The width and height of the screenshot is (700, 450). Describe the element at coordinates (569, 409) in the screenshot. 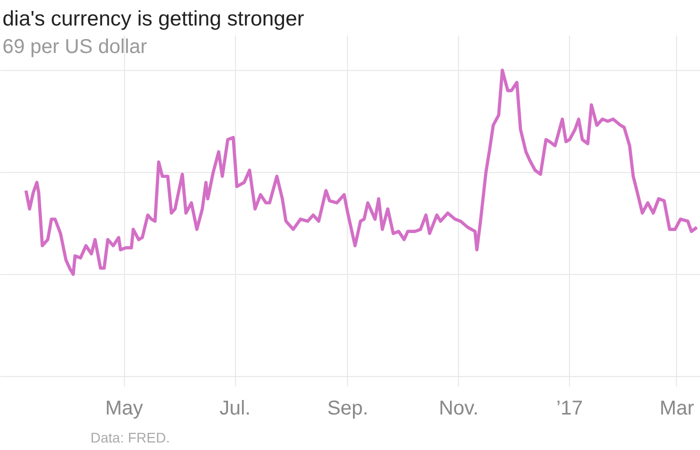

I see `x-tick-label: ’17` at that location.